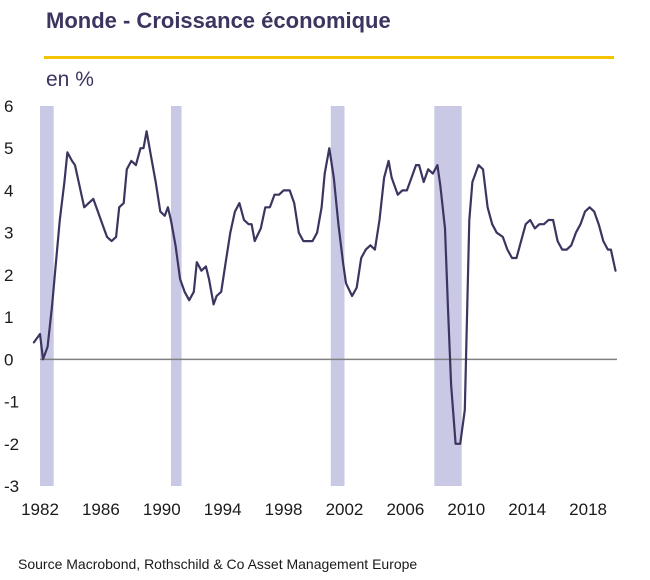  Describe the element at coordinates (345, 509) in the screenshot. I see `x-tick-label: 2002` at that location.